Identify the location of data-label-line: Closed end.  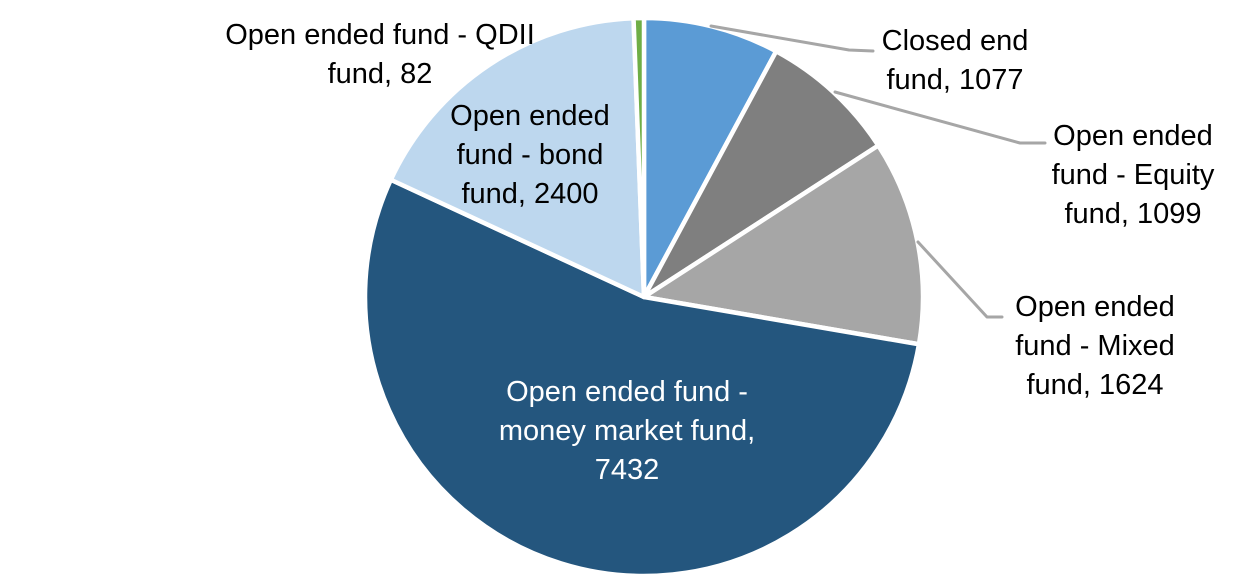
(955, 41).